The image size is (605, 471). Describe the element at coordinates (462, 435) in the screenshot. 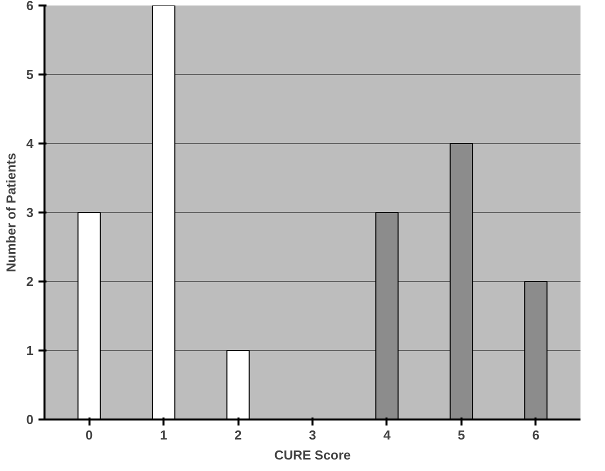

I see `x-tick-label: 5` at that location.